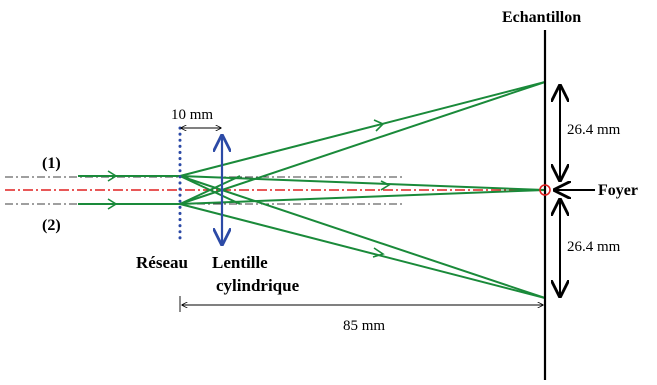 The height and width of the screenshot is (385, 657). Describe the element at coordinates (594, 247) in the screenshot. I see `dim-bottom-label: 26.4 mm` at that location.